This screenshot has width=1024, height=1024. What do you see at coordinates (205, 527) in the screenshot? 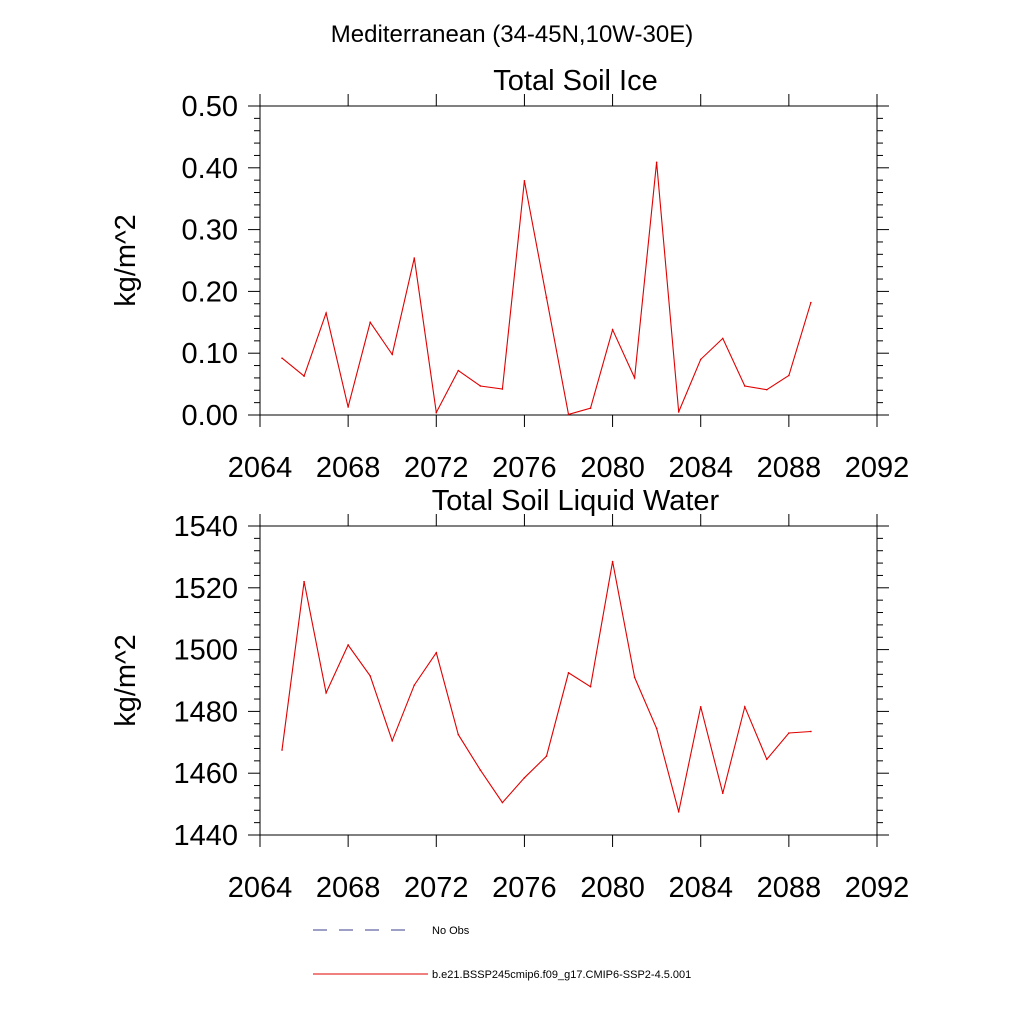
I see `y-tick-label: 1540` at bounding box center [205, 527].